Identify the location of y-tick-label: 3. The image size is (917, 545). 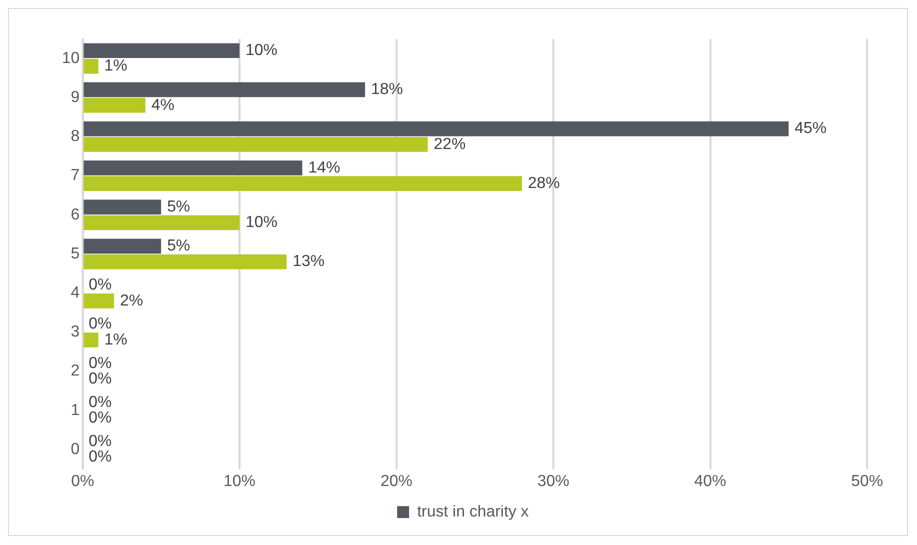
(75, 332).